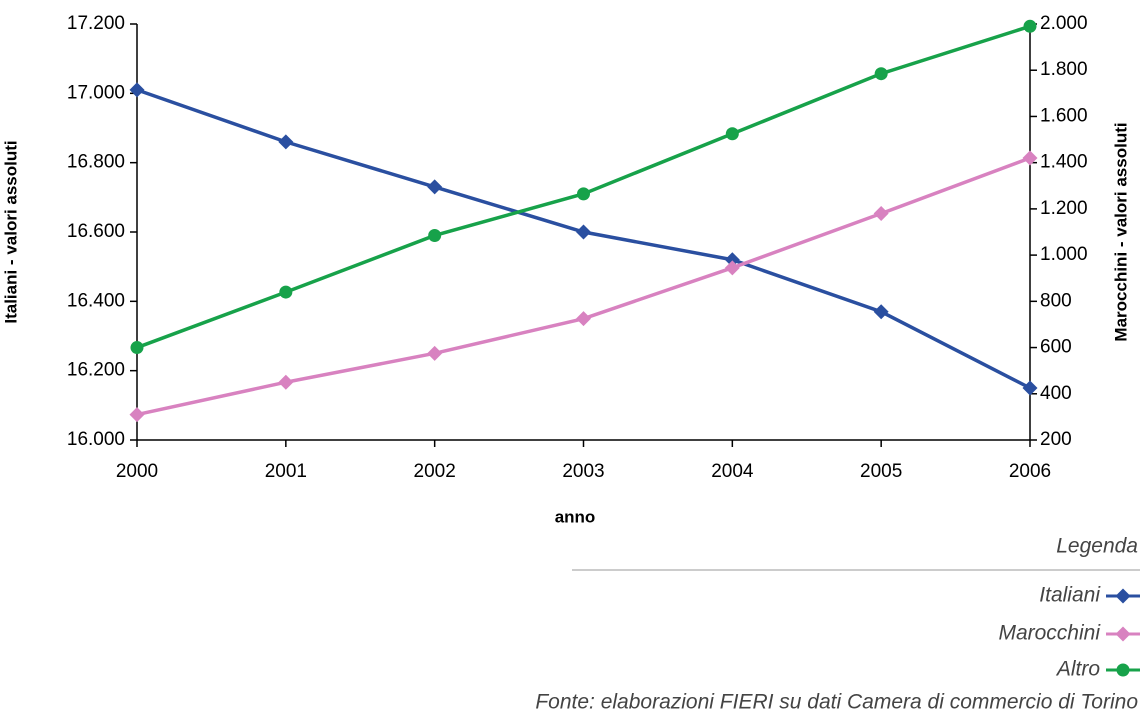  What do you see at coordinates (96, 439) in the screenshot?
I see `y-tick-label: 16.000` at bounding box center [96, 439].